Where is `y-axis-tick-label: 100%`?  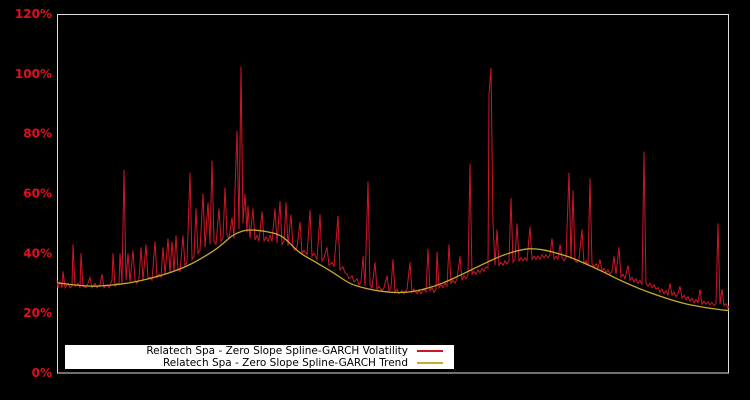
y-axis-tick-label: 100% is located at coordinates (33, 74).